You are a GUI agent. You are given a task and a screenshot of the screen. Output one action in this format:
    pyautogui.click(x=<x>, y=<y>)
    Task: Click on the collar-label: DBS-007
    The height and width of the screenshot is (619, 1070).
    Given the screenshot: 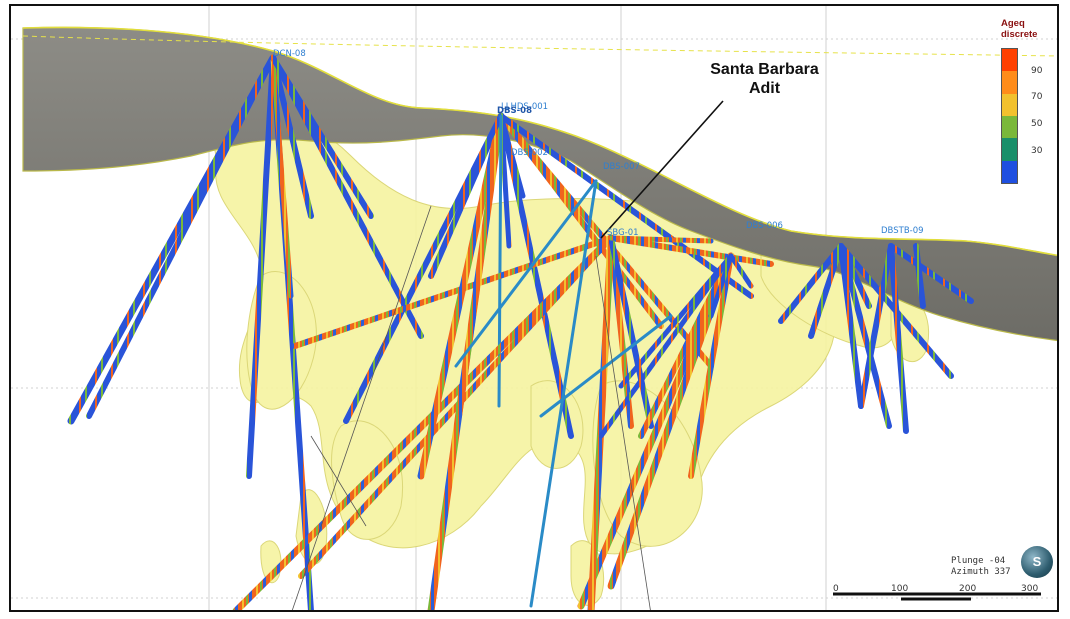 What is the action you would take?
    pyautogui.click(x=621, y=167)
    